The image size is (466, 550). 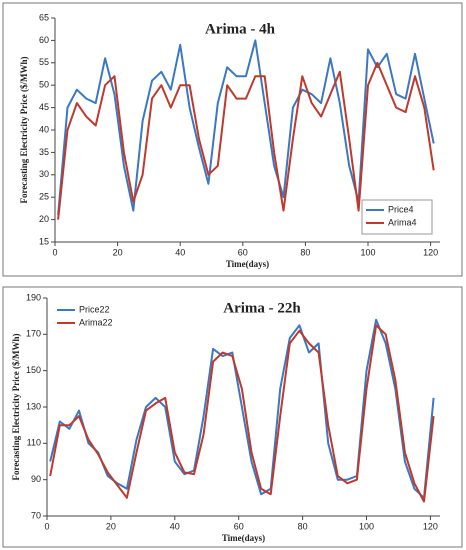 What do you see at coordinates (44, 107) in the screenshot?
I see `y-tick-label: 45` at bounding box center [44, 107].